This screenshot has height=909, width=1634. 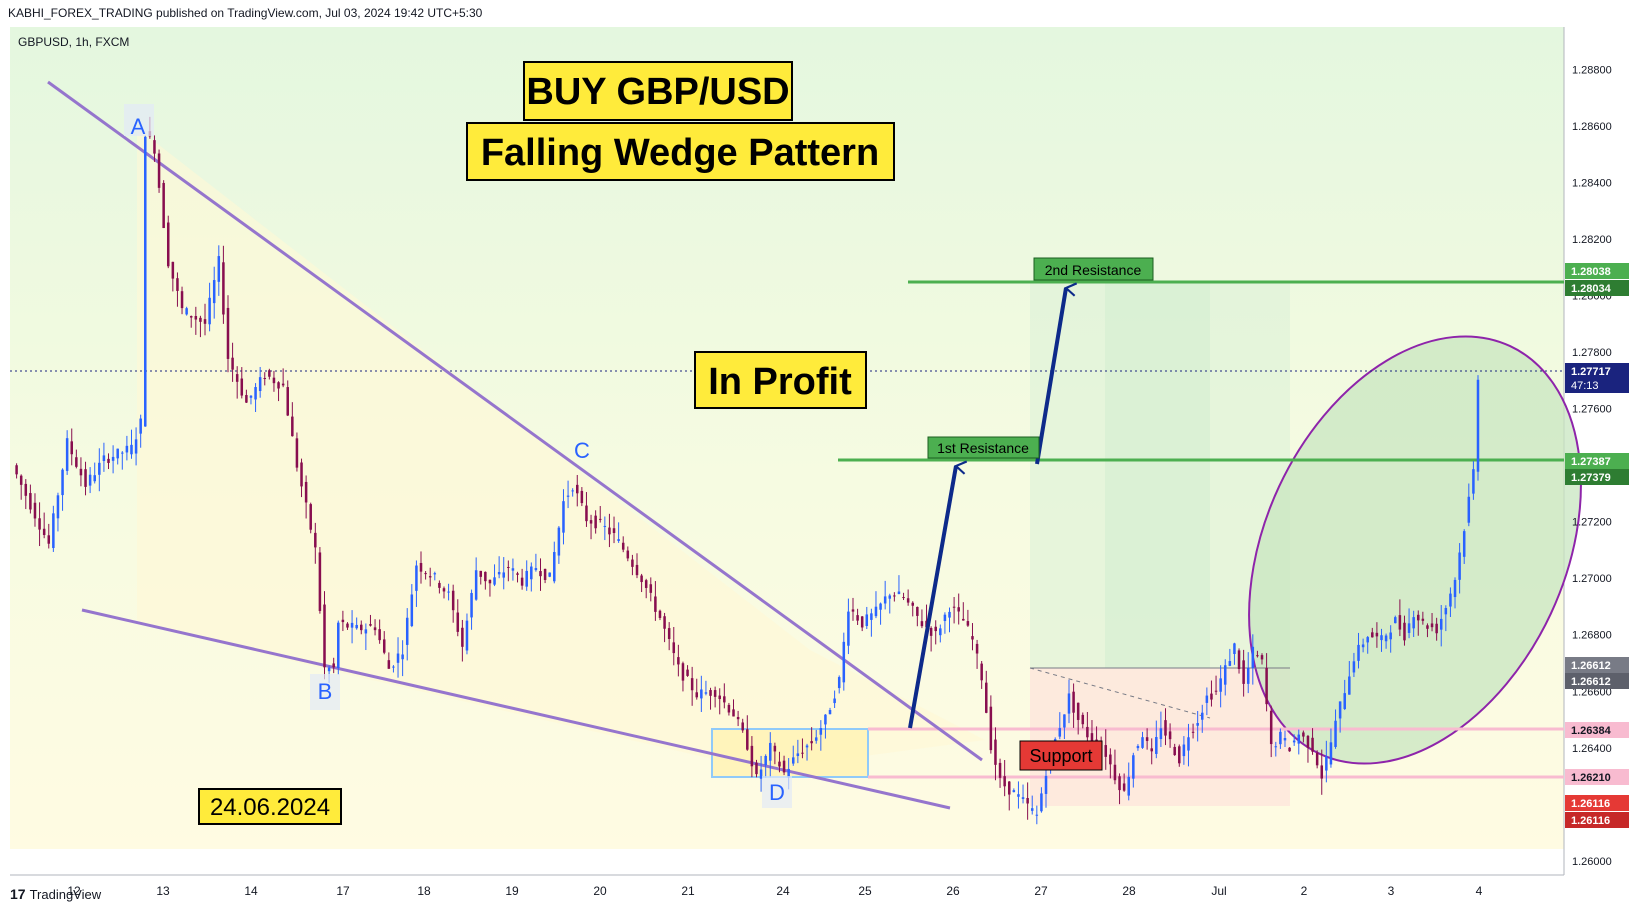 What do you see at coordinates (1592, 636) in the screenshot?
I see `y-tick-label: 1.26800` at bounding box center [1592, 636].